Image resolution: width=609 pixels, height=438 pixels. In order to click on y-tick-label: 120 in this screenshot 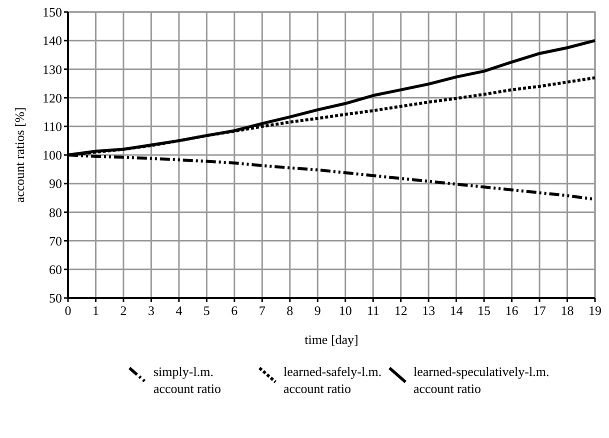, I will do `click(52, 98)`.